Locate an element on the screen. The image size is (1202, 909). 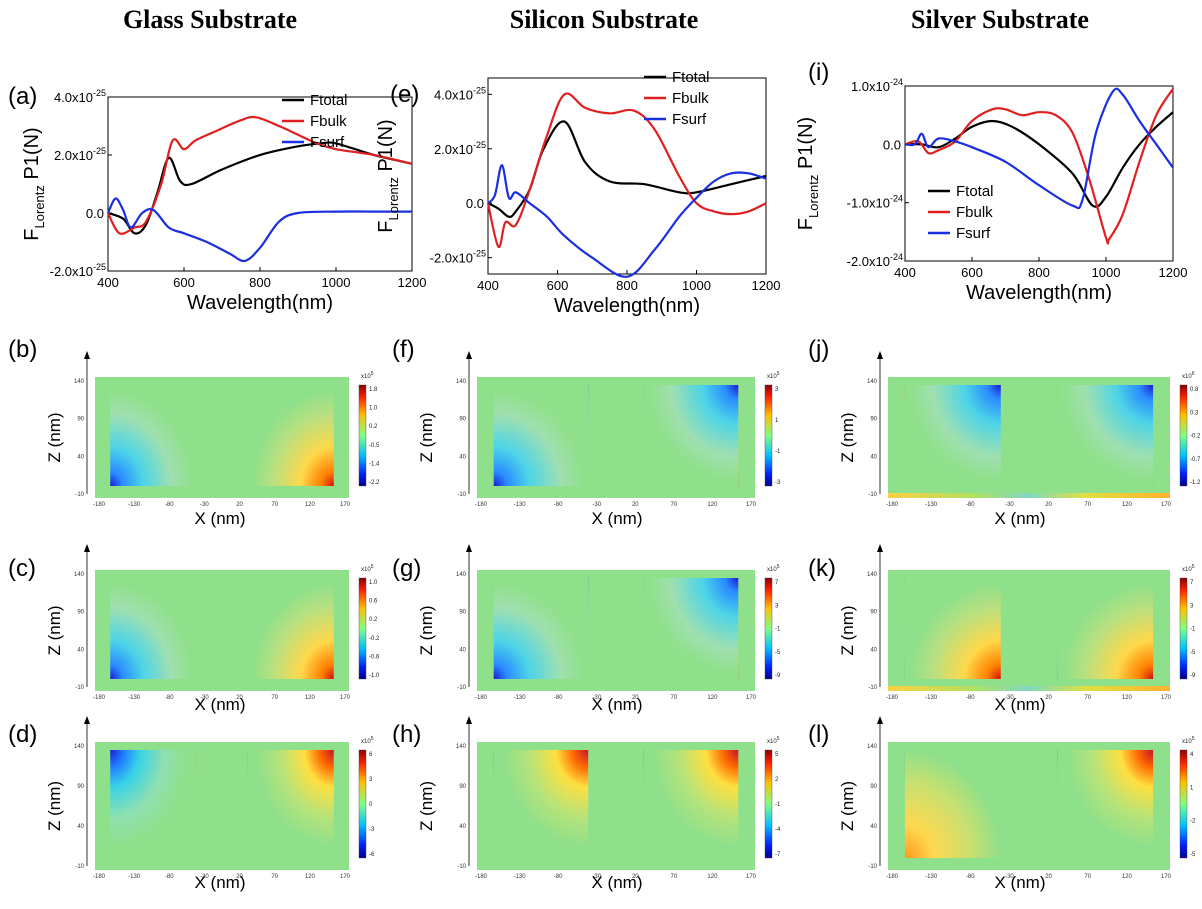
x-tick-label: 70 is located at coordinates (1087, 698).